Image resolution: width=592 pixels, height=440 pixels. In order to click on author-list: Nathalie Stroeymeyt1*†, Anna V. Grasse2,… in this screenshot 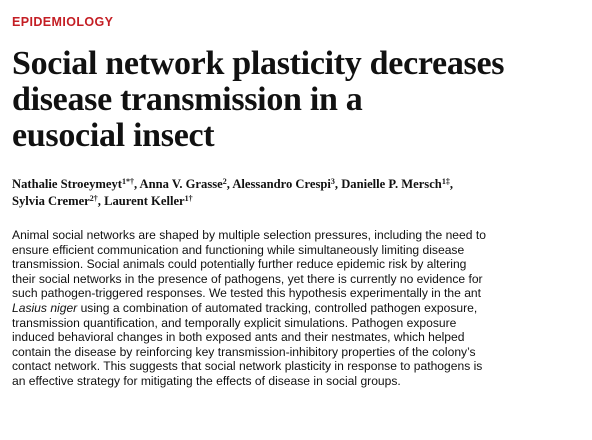, I will do `click(292, 193)`.